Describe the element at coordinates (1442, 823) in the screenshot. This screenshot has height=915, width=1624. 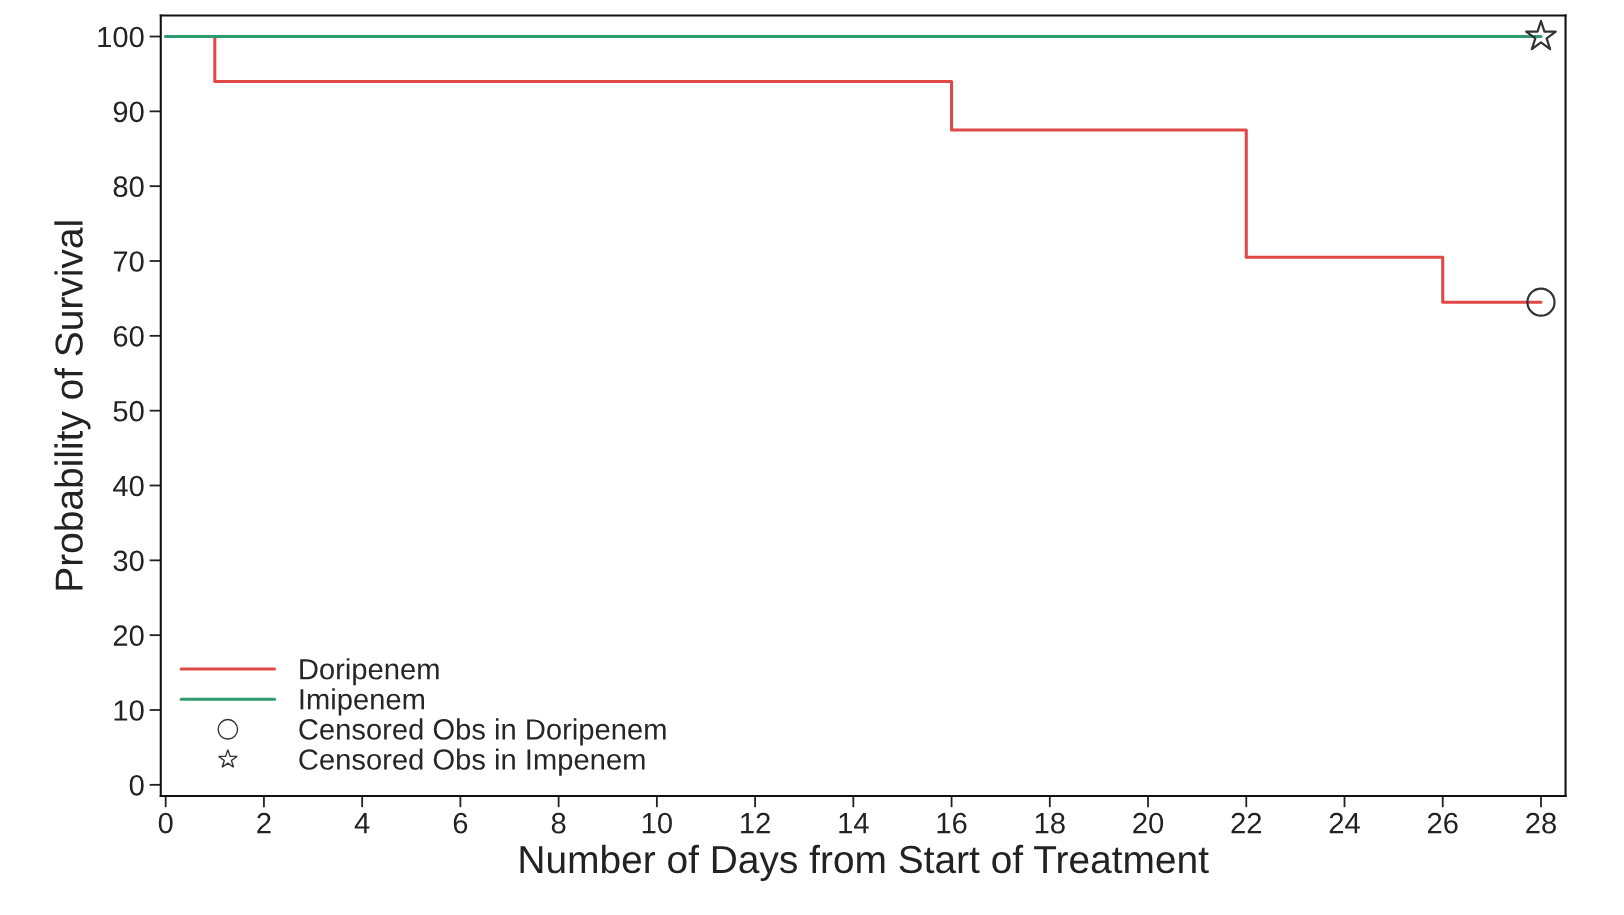
I see `x-tick-label: 26` at that location.